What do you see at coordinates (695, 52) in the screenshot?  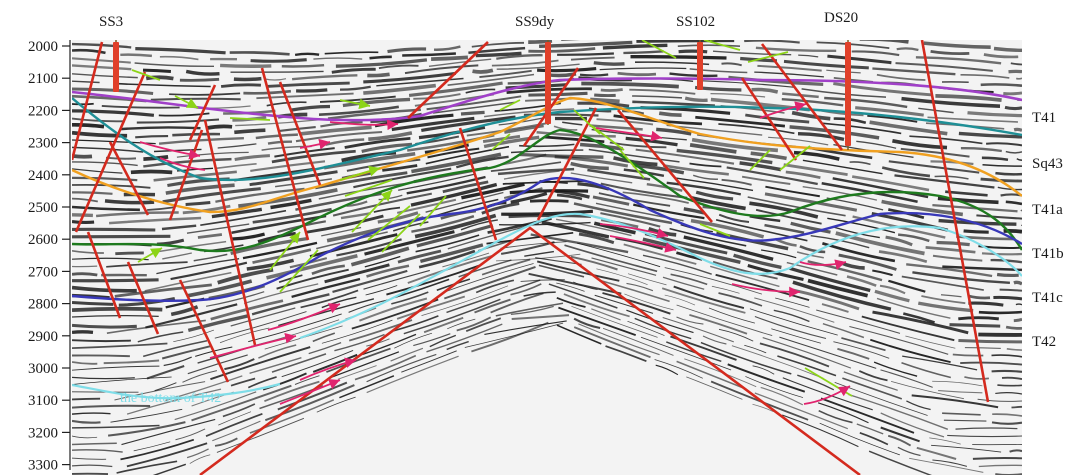 I see `well-ss102: SS102` at bounding box center [695, 52].